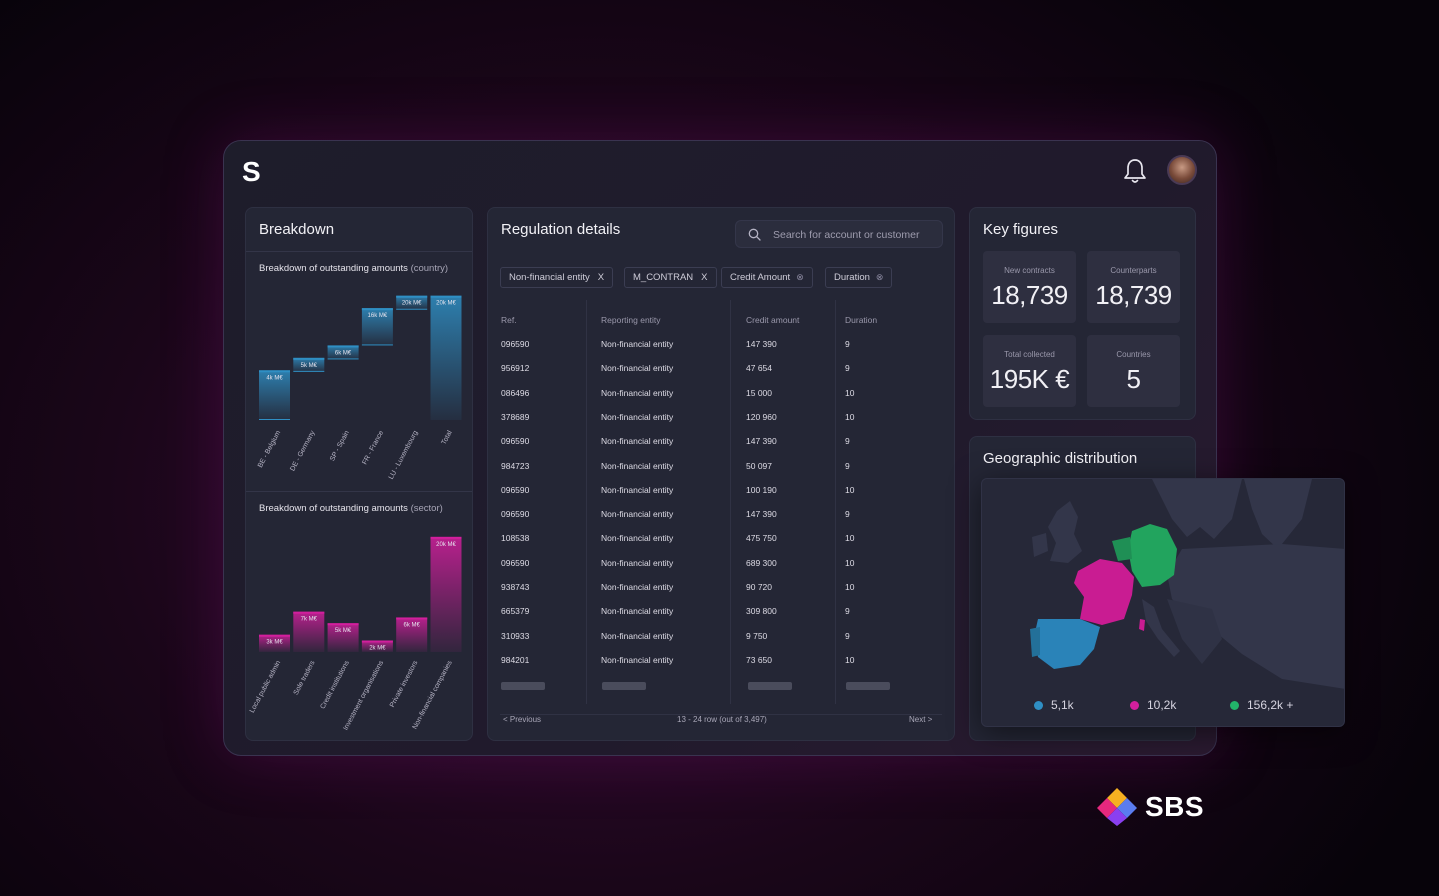  I want to click on x-tick-label: LU - Luxembourg, so click(404, 455).